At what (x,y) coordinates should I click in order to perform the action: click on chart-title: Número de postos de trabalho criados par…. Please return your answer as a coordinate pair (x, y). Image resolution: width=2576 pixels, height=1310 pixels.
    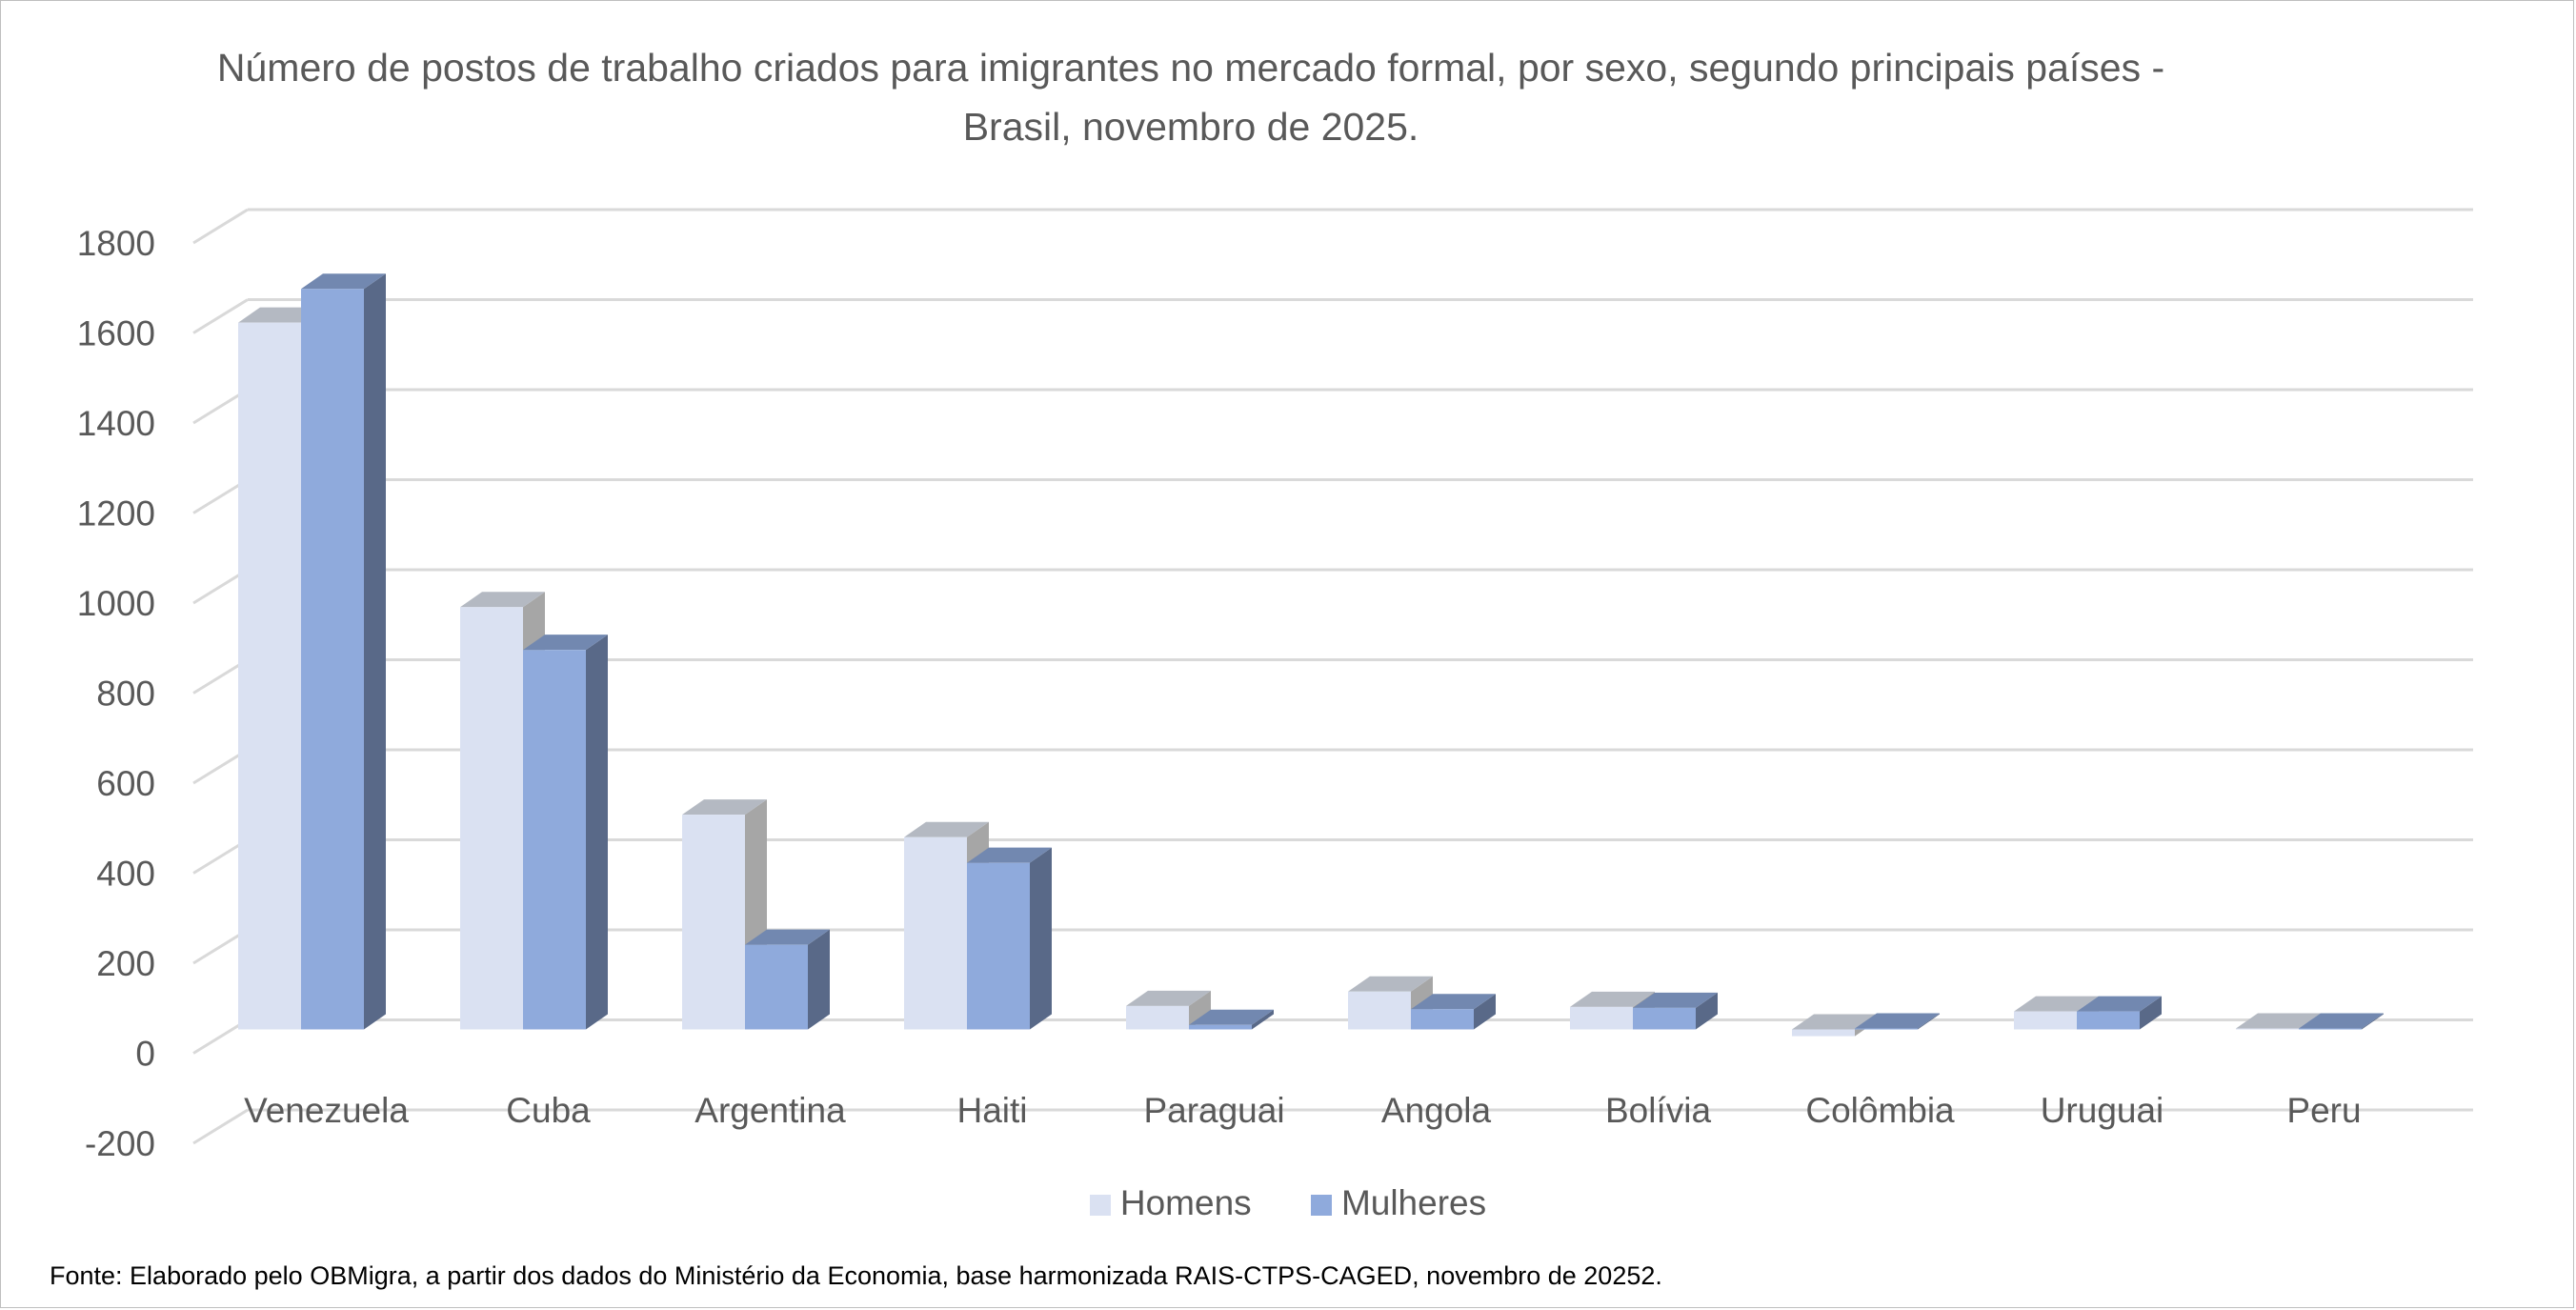
    Looking at the image, I should click on (1191, 97).